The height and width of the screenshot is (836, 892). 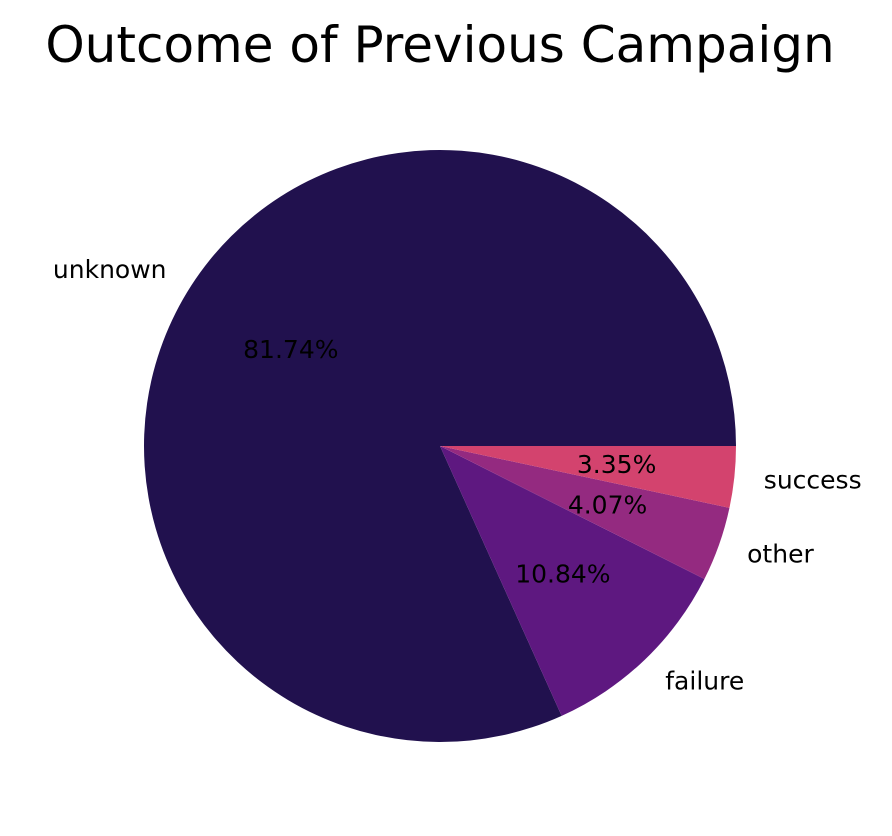 What do you see at coordinates (704, 681) in the screenshot?
I see `slice-label-failure: failure` at bounding box center [704, 681].